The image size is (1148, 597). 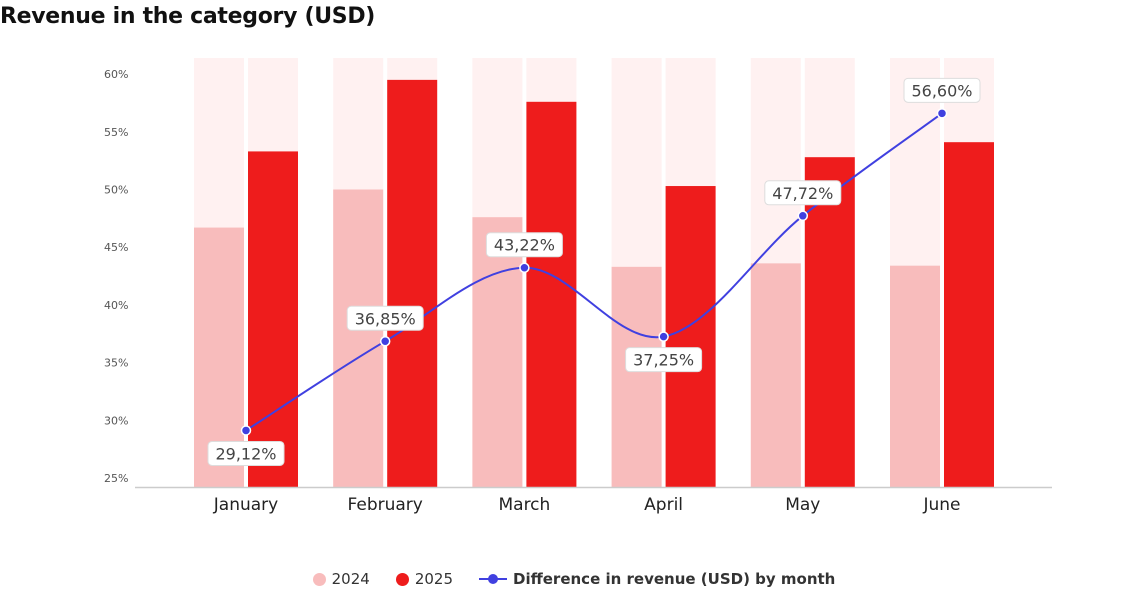 I want to click on data-label: 29,12%, so click(x=245, y=453).